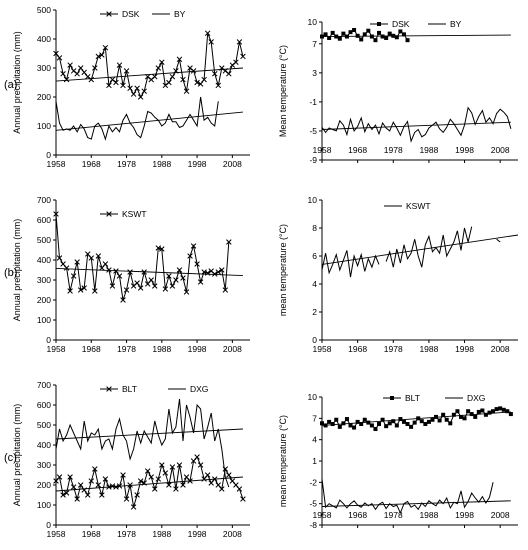 The image size is (528, 550). Describe the element at coordinates (313, 200) in the screenshot. I see `y-tick-label: 10` at that location.